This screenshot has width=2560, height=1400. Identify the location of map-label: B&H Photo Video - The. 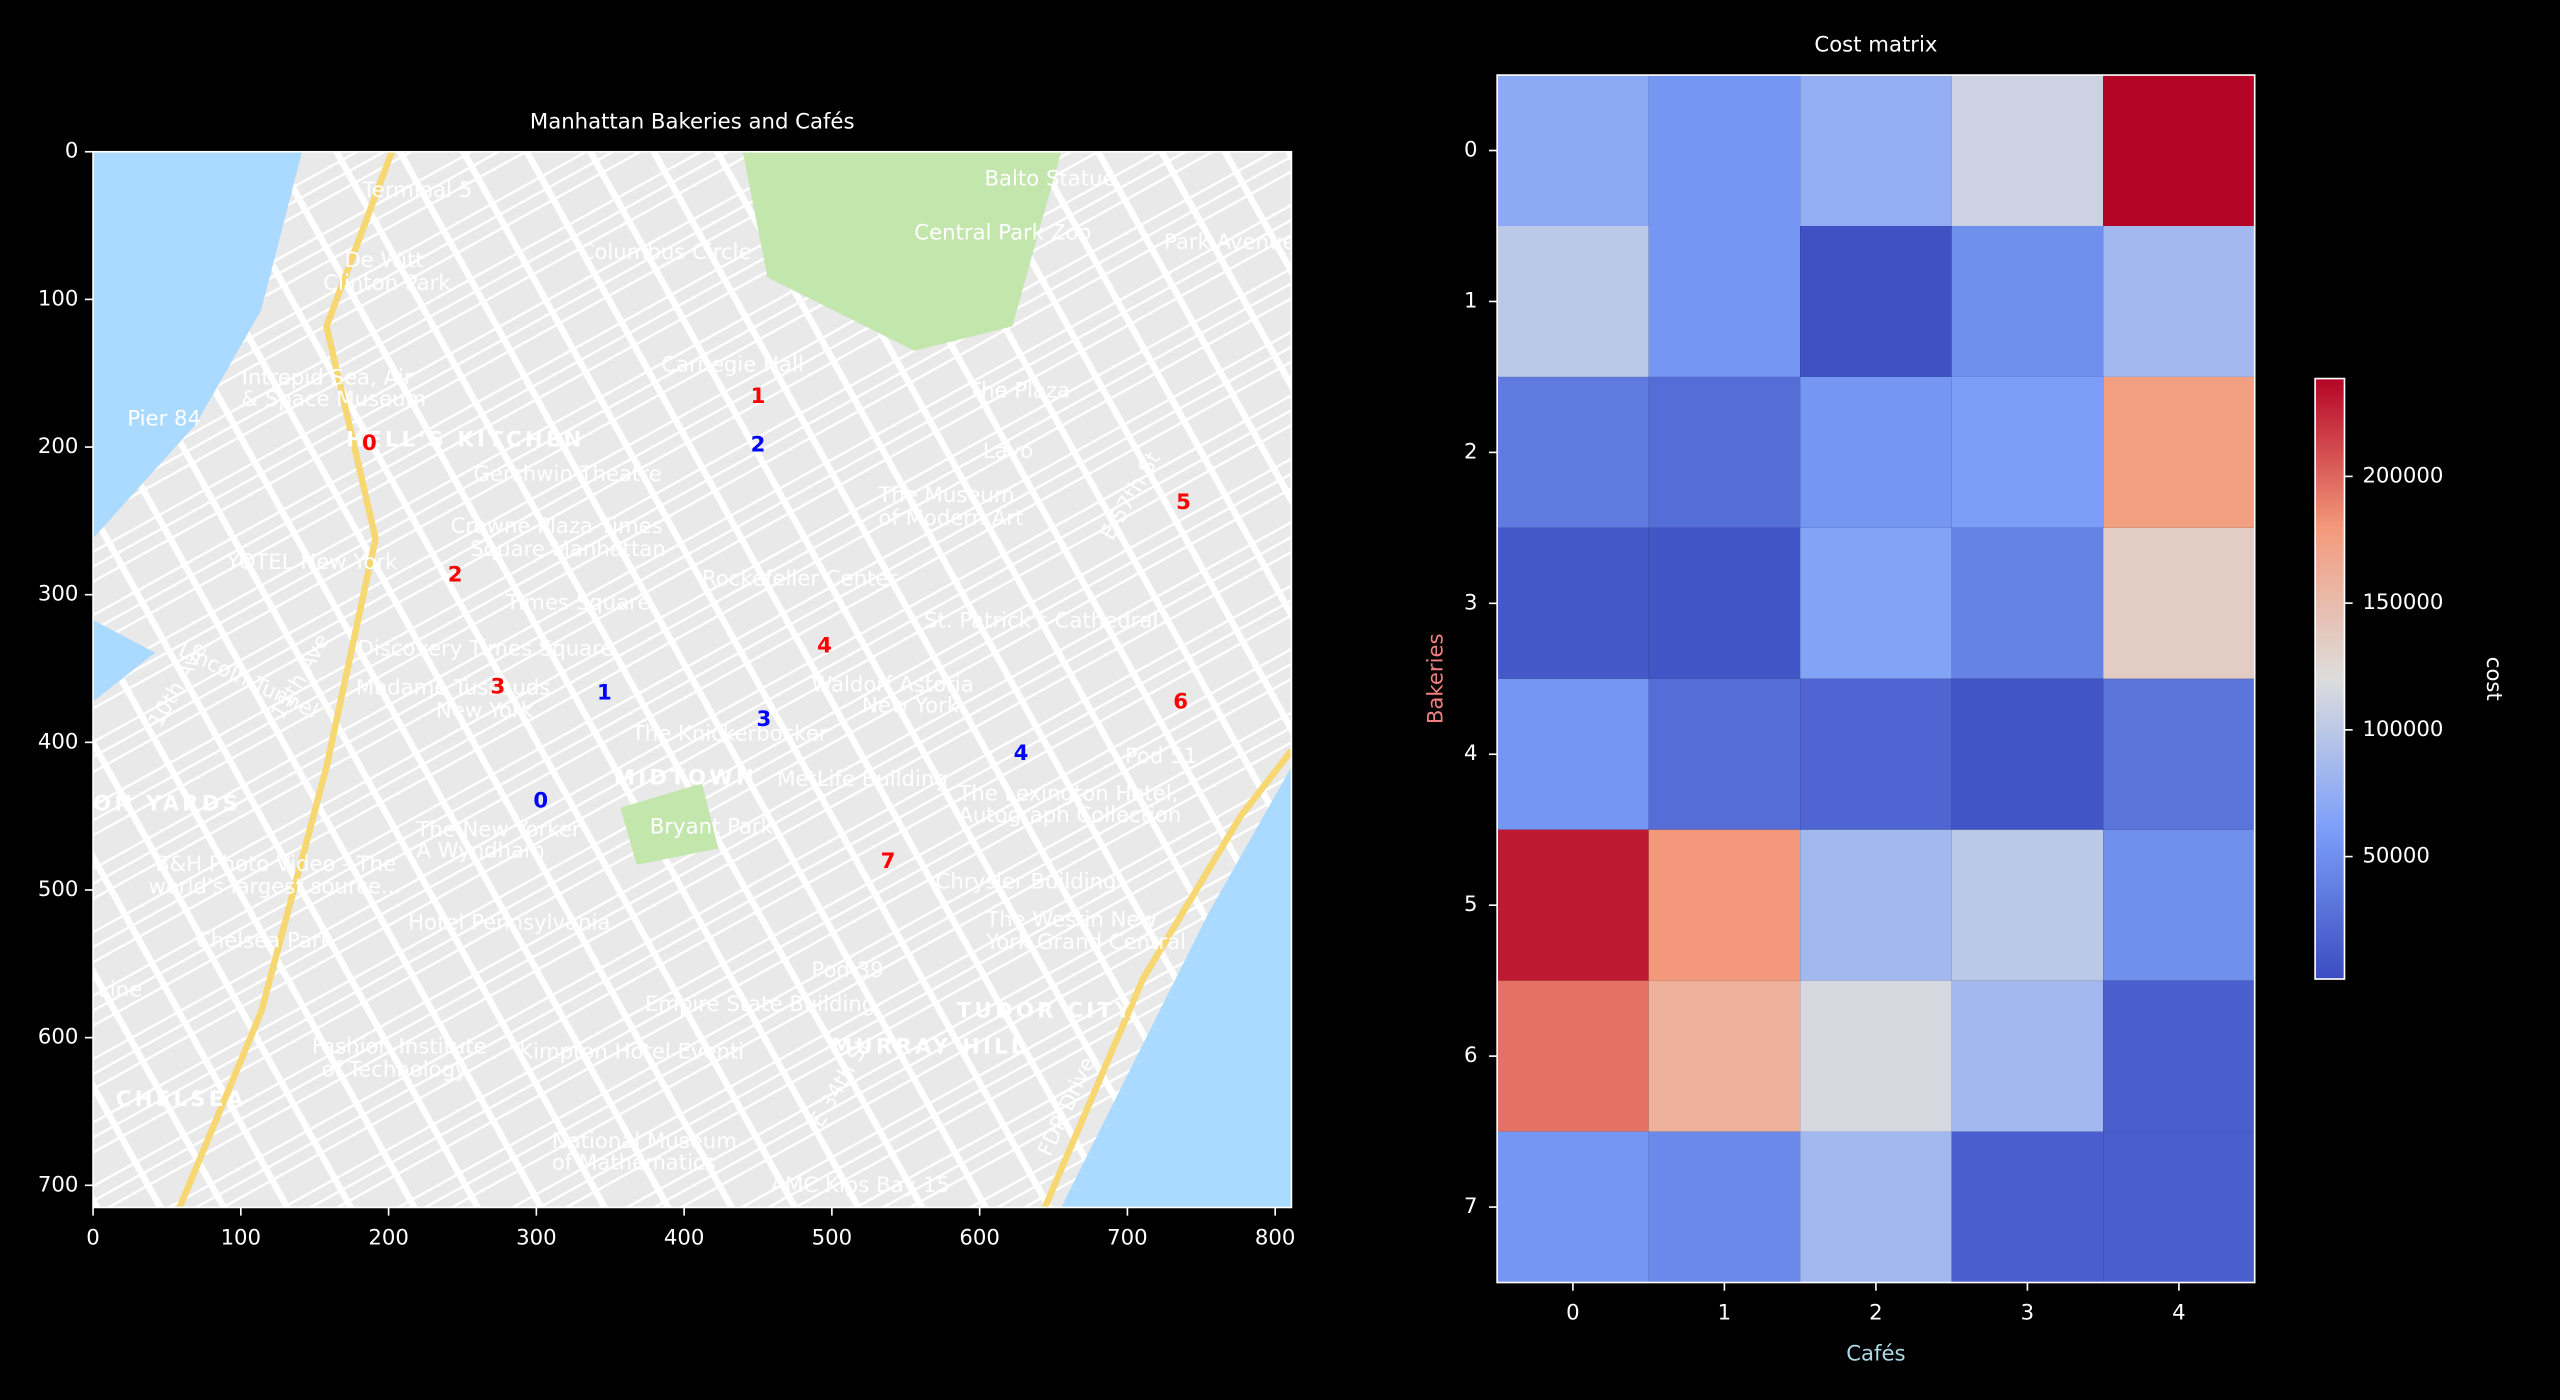
(275, 864).